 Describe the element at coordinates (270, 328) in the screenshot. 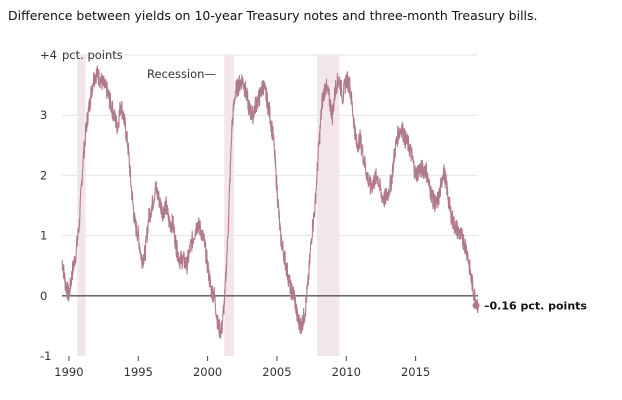

I see `axes` at that location.